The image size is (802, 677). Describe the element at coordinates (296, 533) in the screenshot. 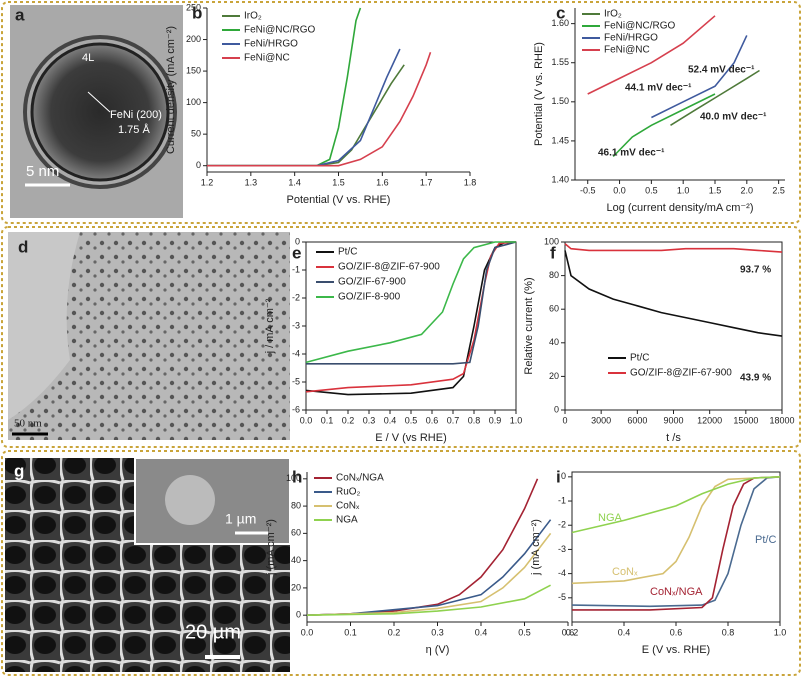

I see `y-tick-label: 60` at that location.